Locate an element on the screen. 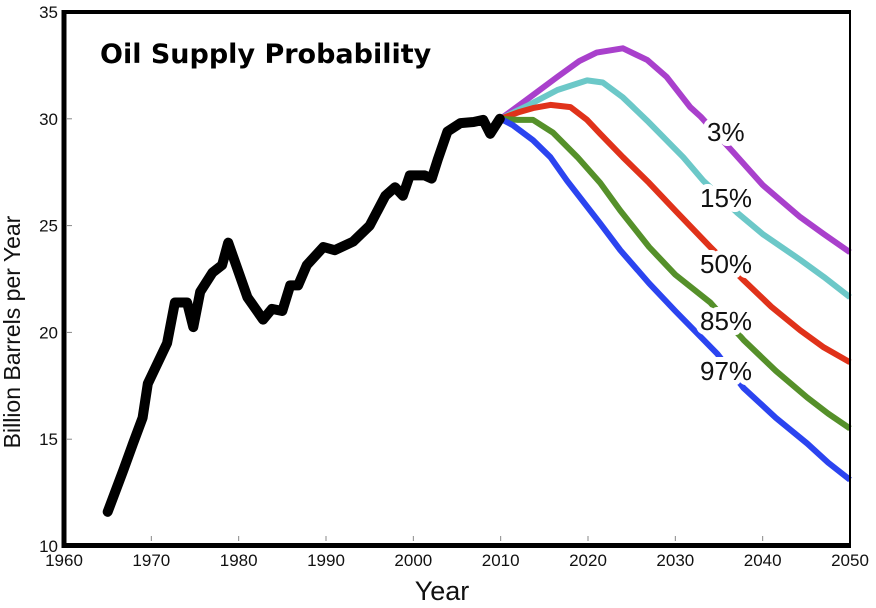 The image size is (876, 608). y-tick-label: 30 is located at coordinates (48, 119).